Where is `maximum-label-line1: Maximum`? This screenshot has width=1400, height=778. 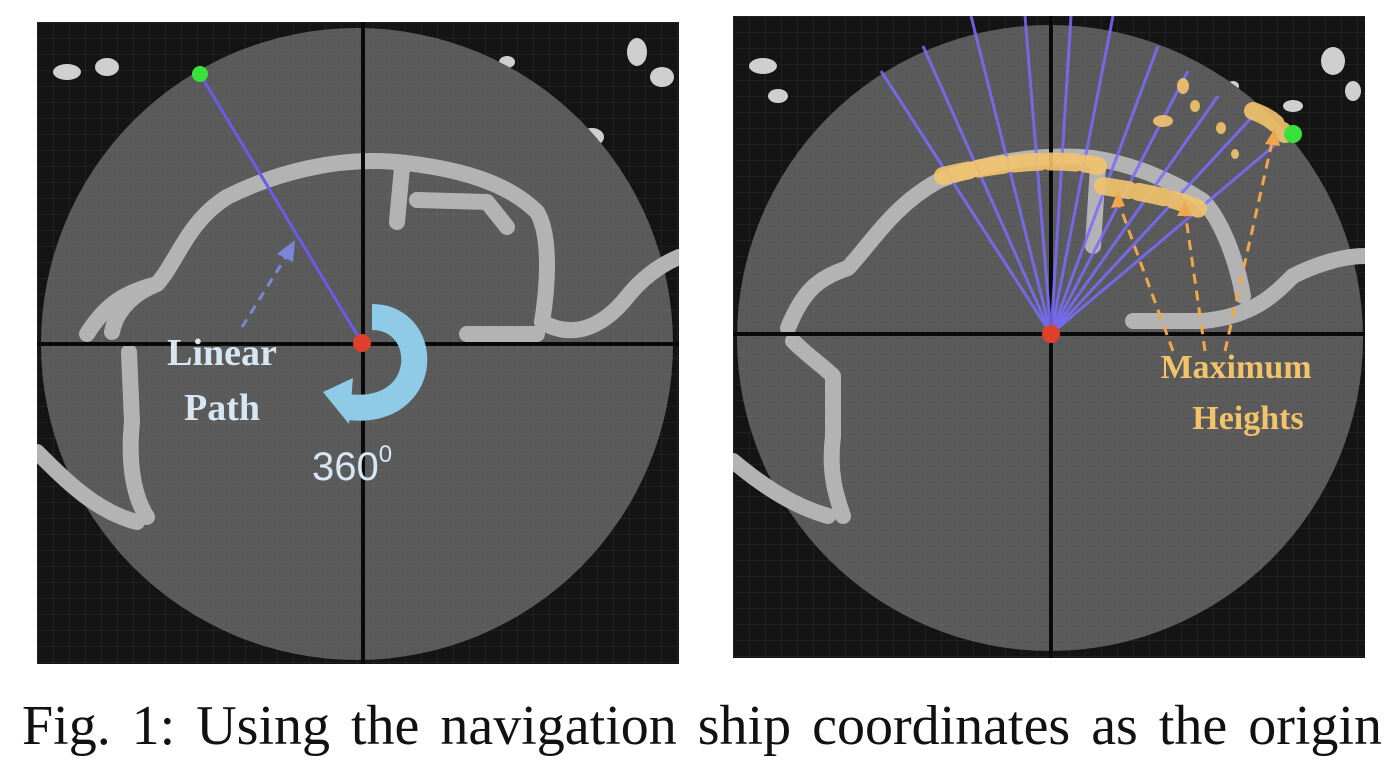 maximum-label-line1: Maximum is located at coordinates (1235, 367).